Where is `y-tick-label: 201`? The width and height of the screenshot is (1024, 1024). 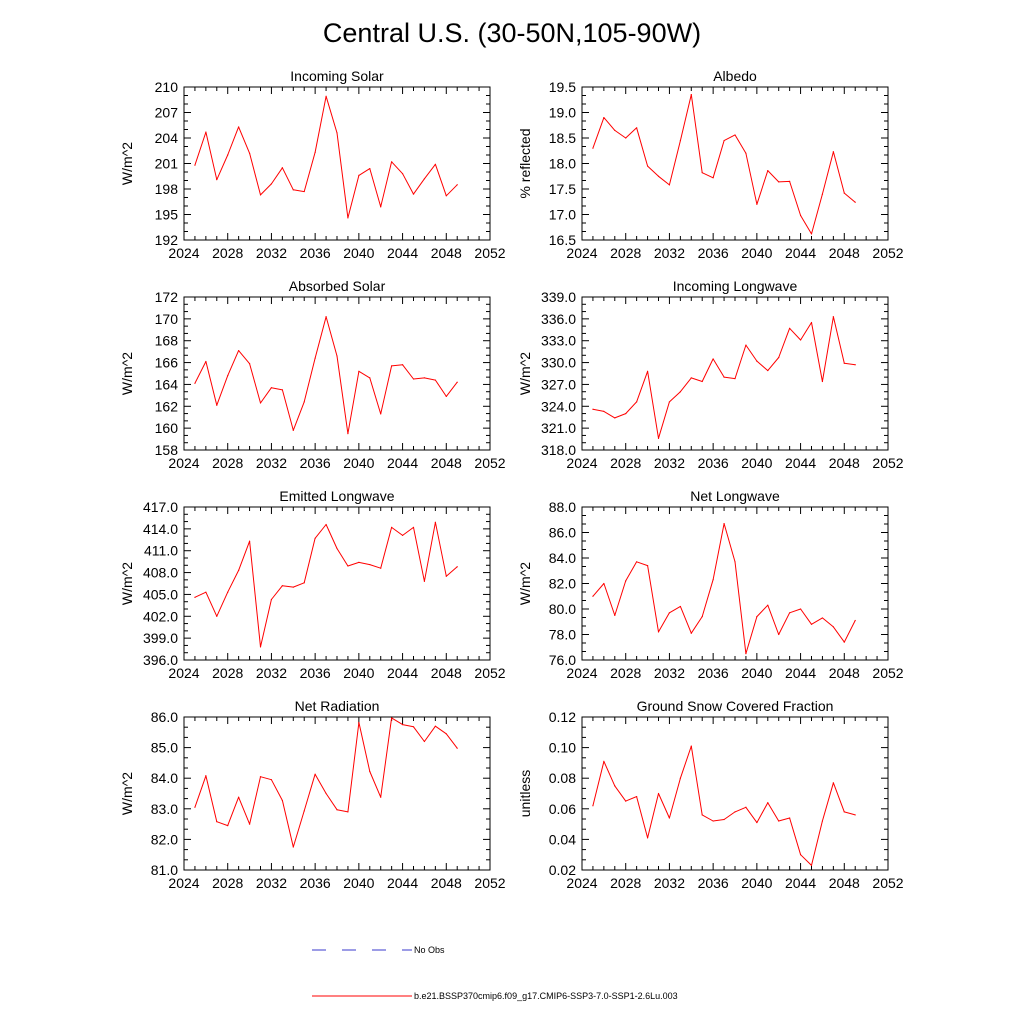
y-tick-label: 201 is located at coordinates (167, 164).